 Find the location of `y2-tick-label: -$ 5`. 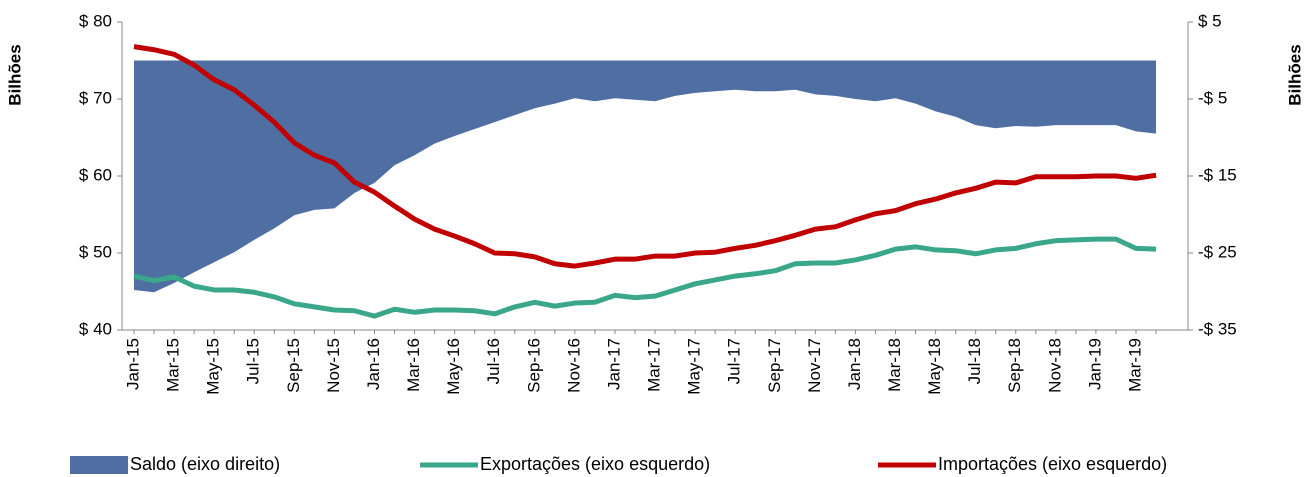

y2-tick-label: -$ 5 is located at coordinates (1212, 97).